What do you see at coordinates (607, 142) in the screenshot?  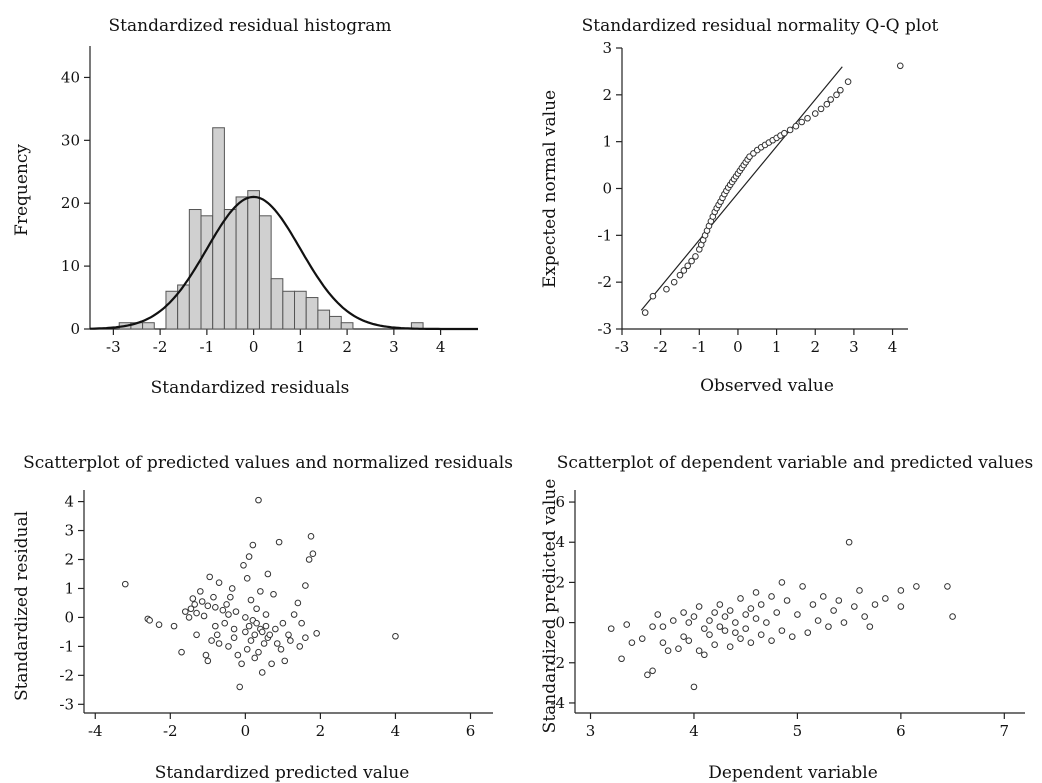 I see `qq-plot-y-tick-label: 1` at bounding box center [607, 142].